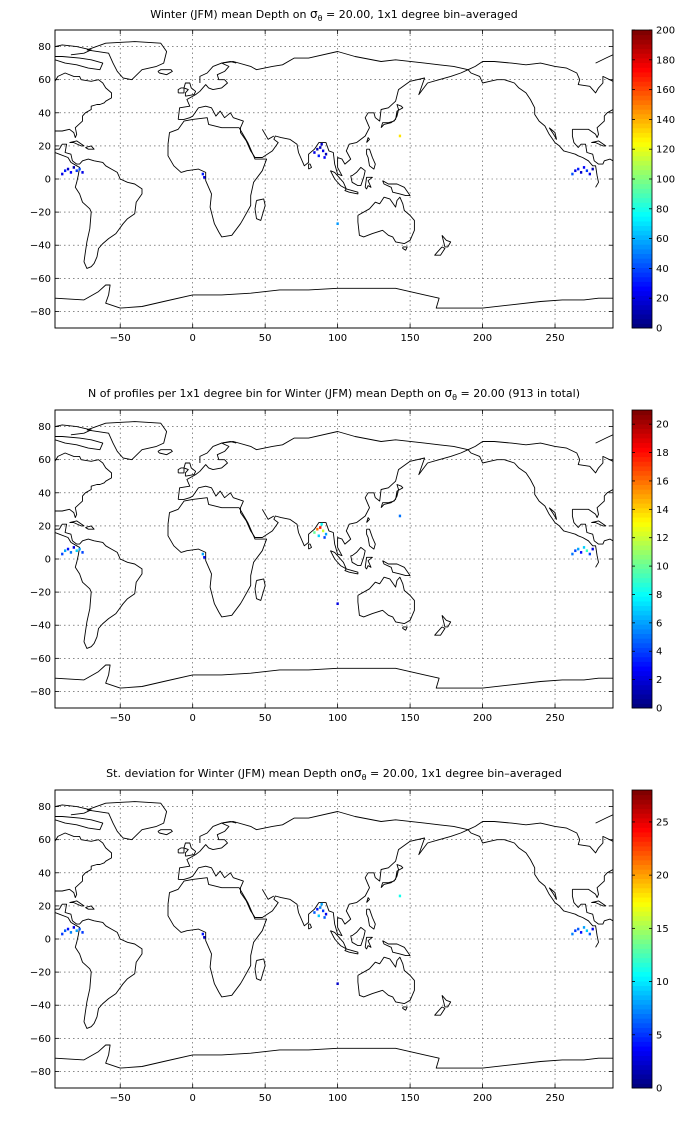 Image resolution: width=696 pixels, height=1140 pixels. What do you see at coordinates (662, 481) in the screenshot?
I see `colorbar-tick-label: 16` at bounding box center [662, 481].